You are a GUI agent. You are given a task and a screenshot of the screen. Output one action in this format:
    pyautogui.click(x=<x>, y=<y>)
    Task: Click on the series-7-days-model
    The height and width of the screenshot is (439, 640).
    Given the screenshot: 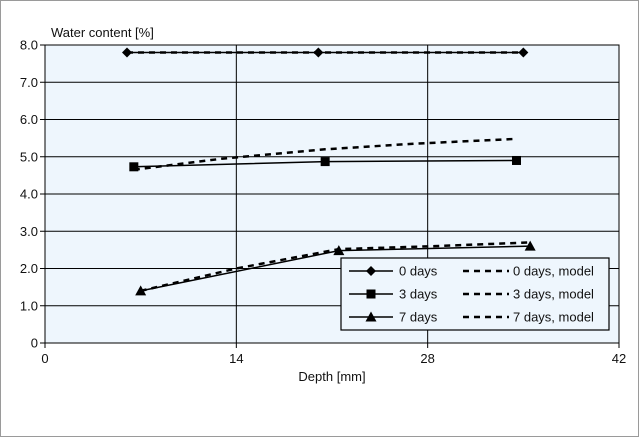 What is the action you would take?
    pyautogui.click(x=335, y=267)
    